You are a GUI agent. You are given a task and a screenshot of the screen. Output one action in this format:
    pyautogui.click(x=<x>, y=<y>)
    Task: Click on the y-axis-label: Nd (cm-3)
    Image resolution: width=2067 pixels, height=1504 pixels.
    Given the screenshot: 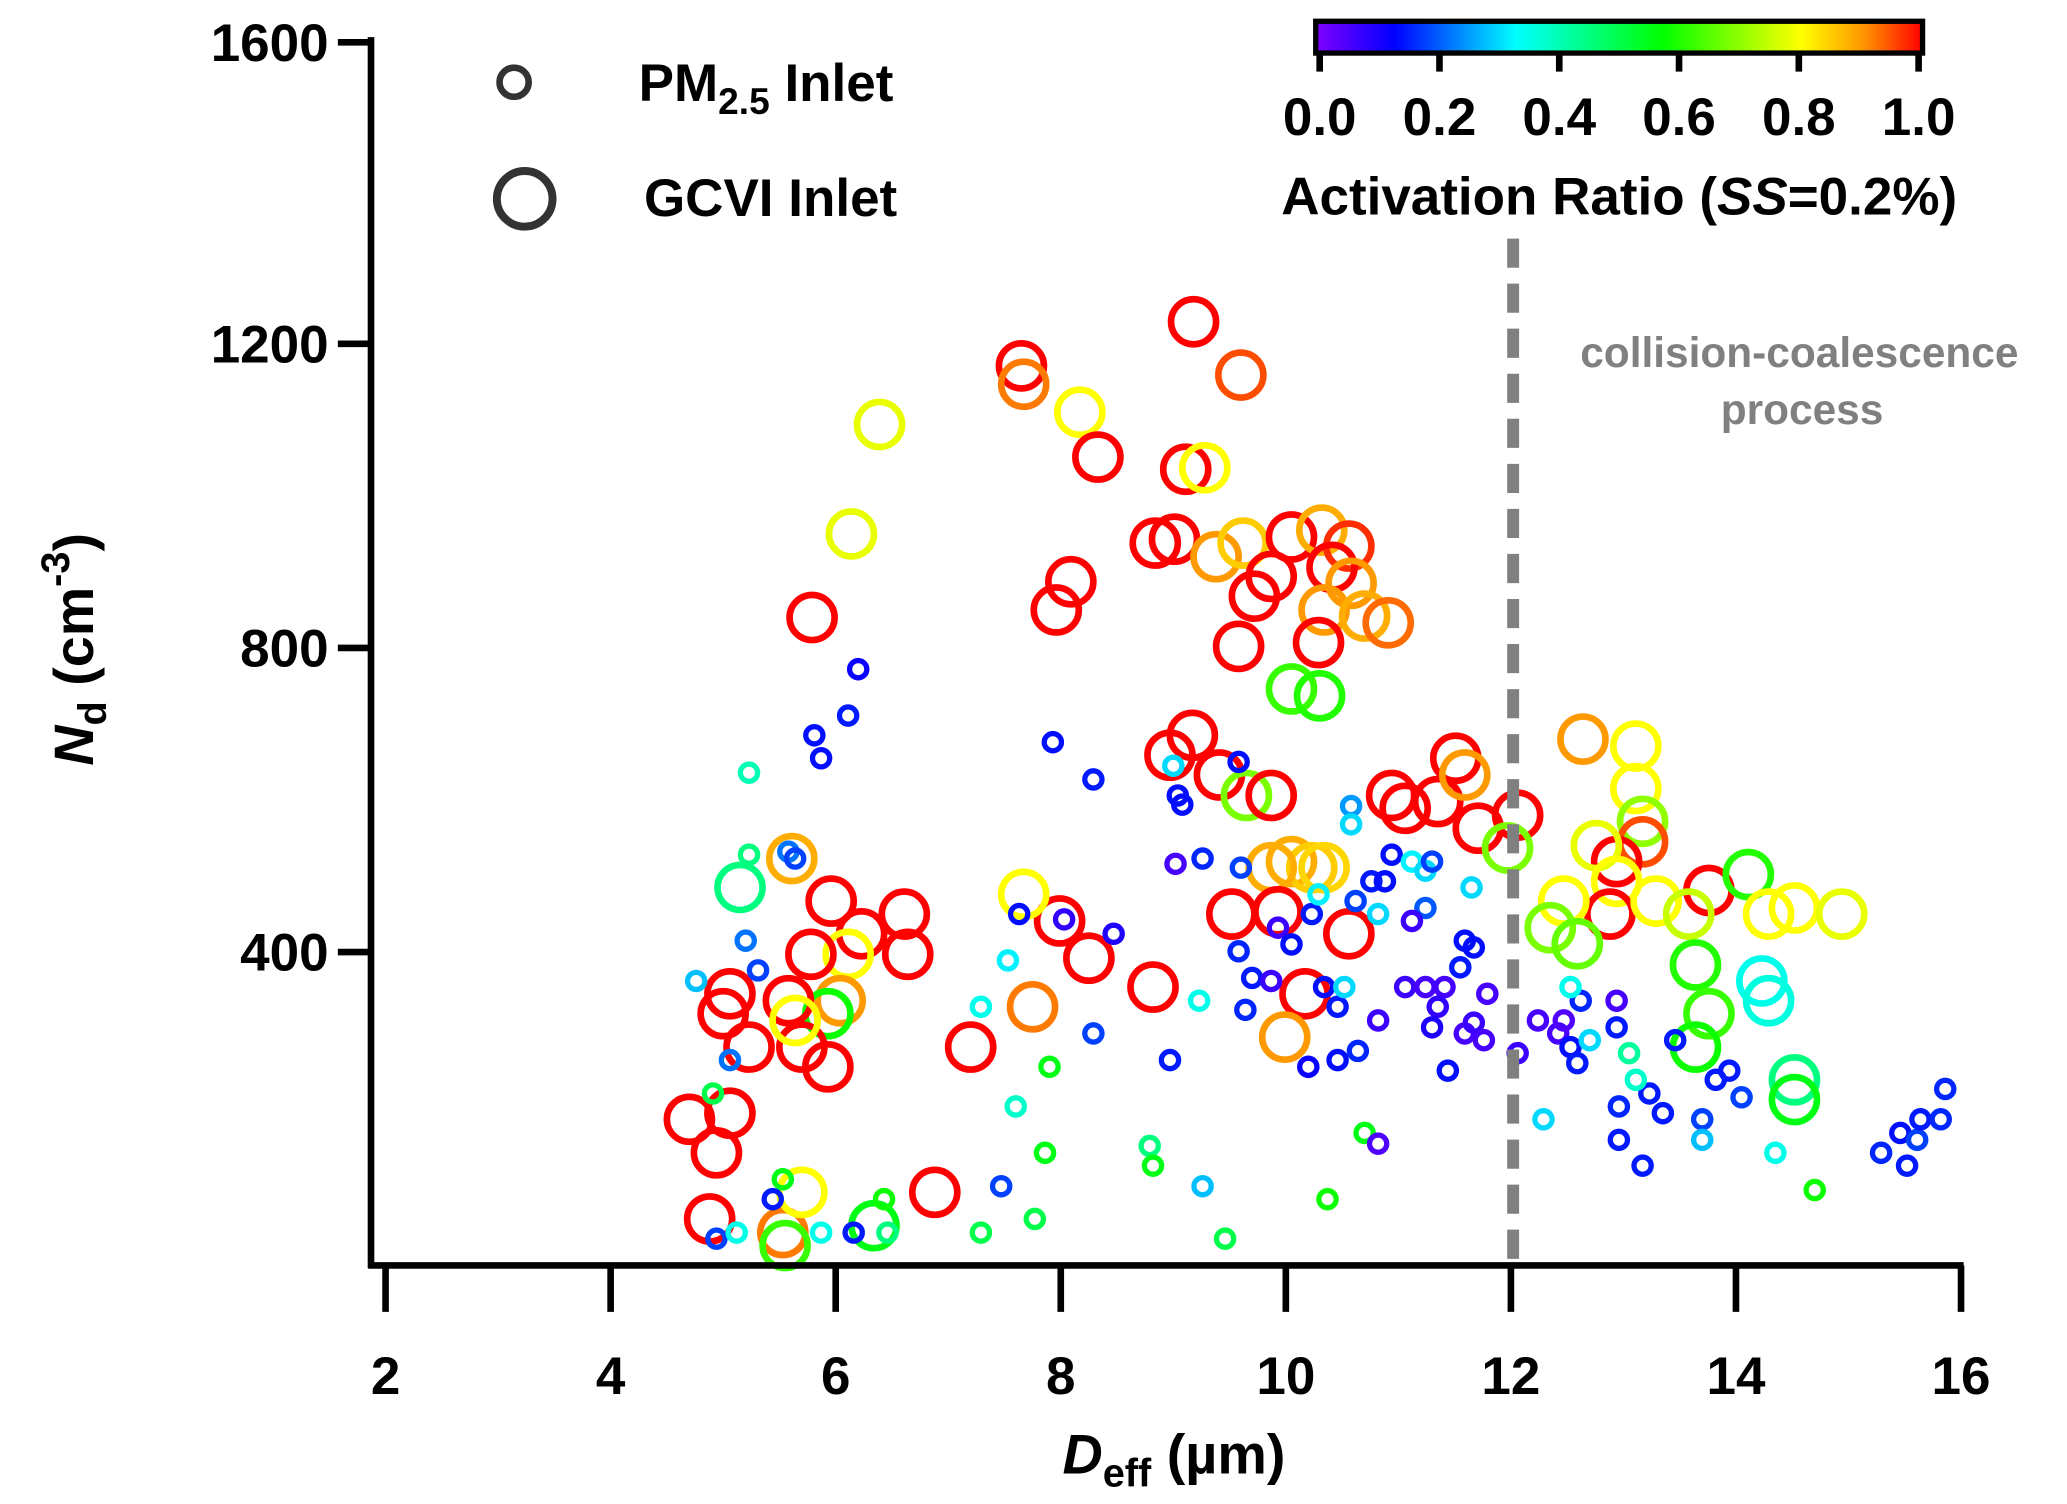 What is the action you would take?
    pyautogui.click(x=74, y=649)
    